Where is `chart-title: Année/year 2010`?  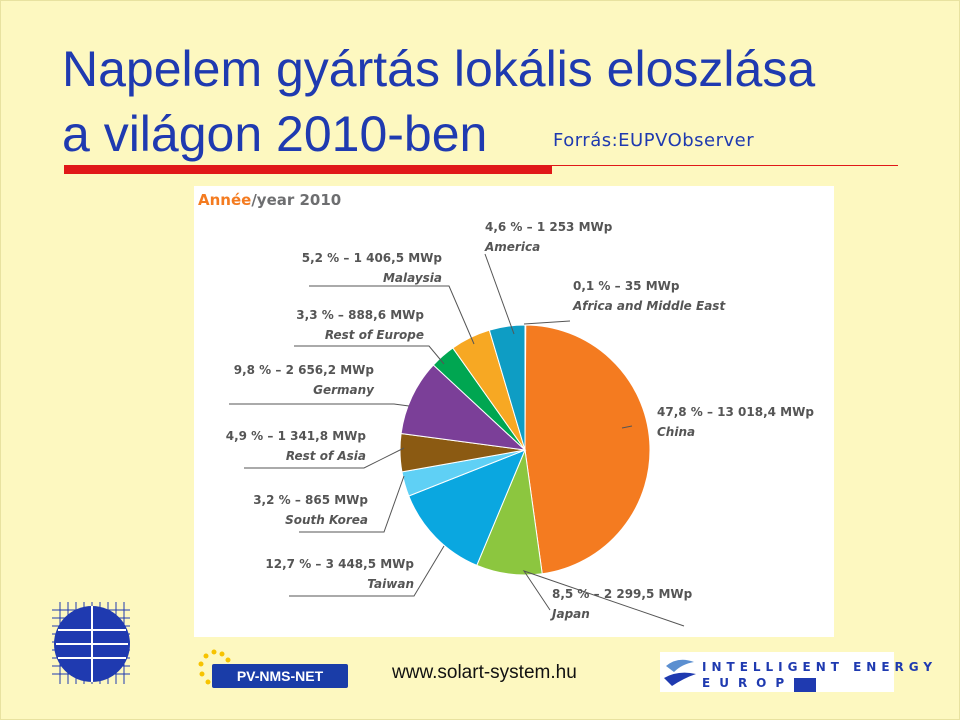
chart-title: Année/year 2010 is located at coordinates (269, 200).